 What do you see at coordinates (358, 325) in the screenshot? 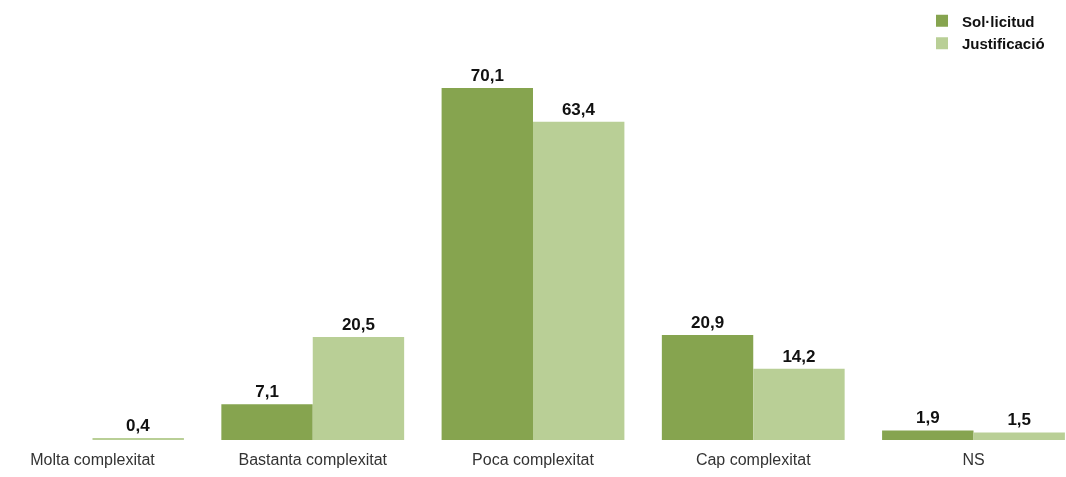
I see `data-label: 20,5` at bounding box center [358, 325].